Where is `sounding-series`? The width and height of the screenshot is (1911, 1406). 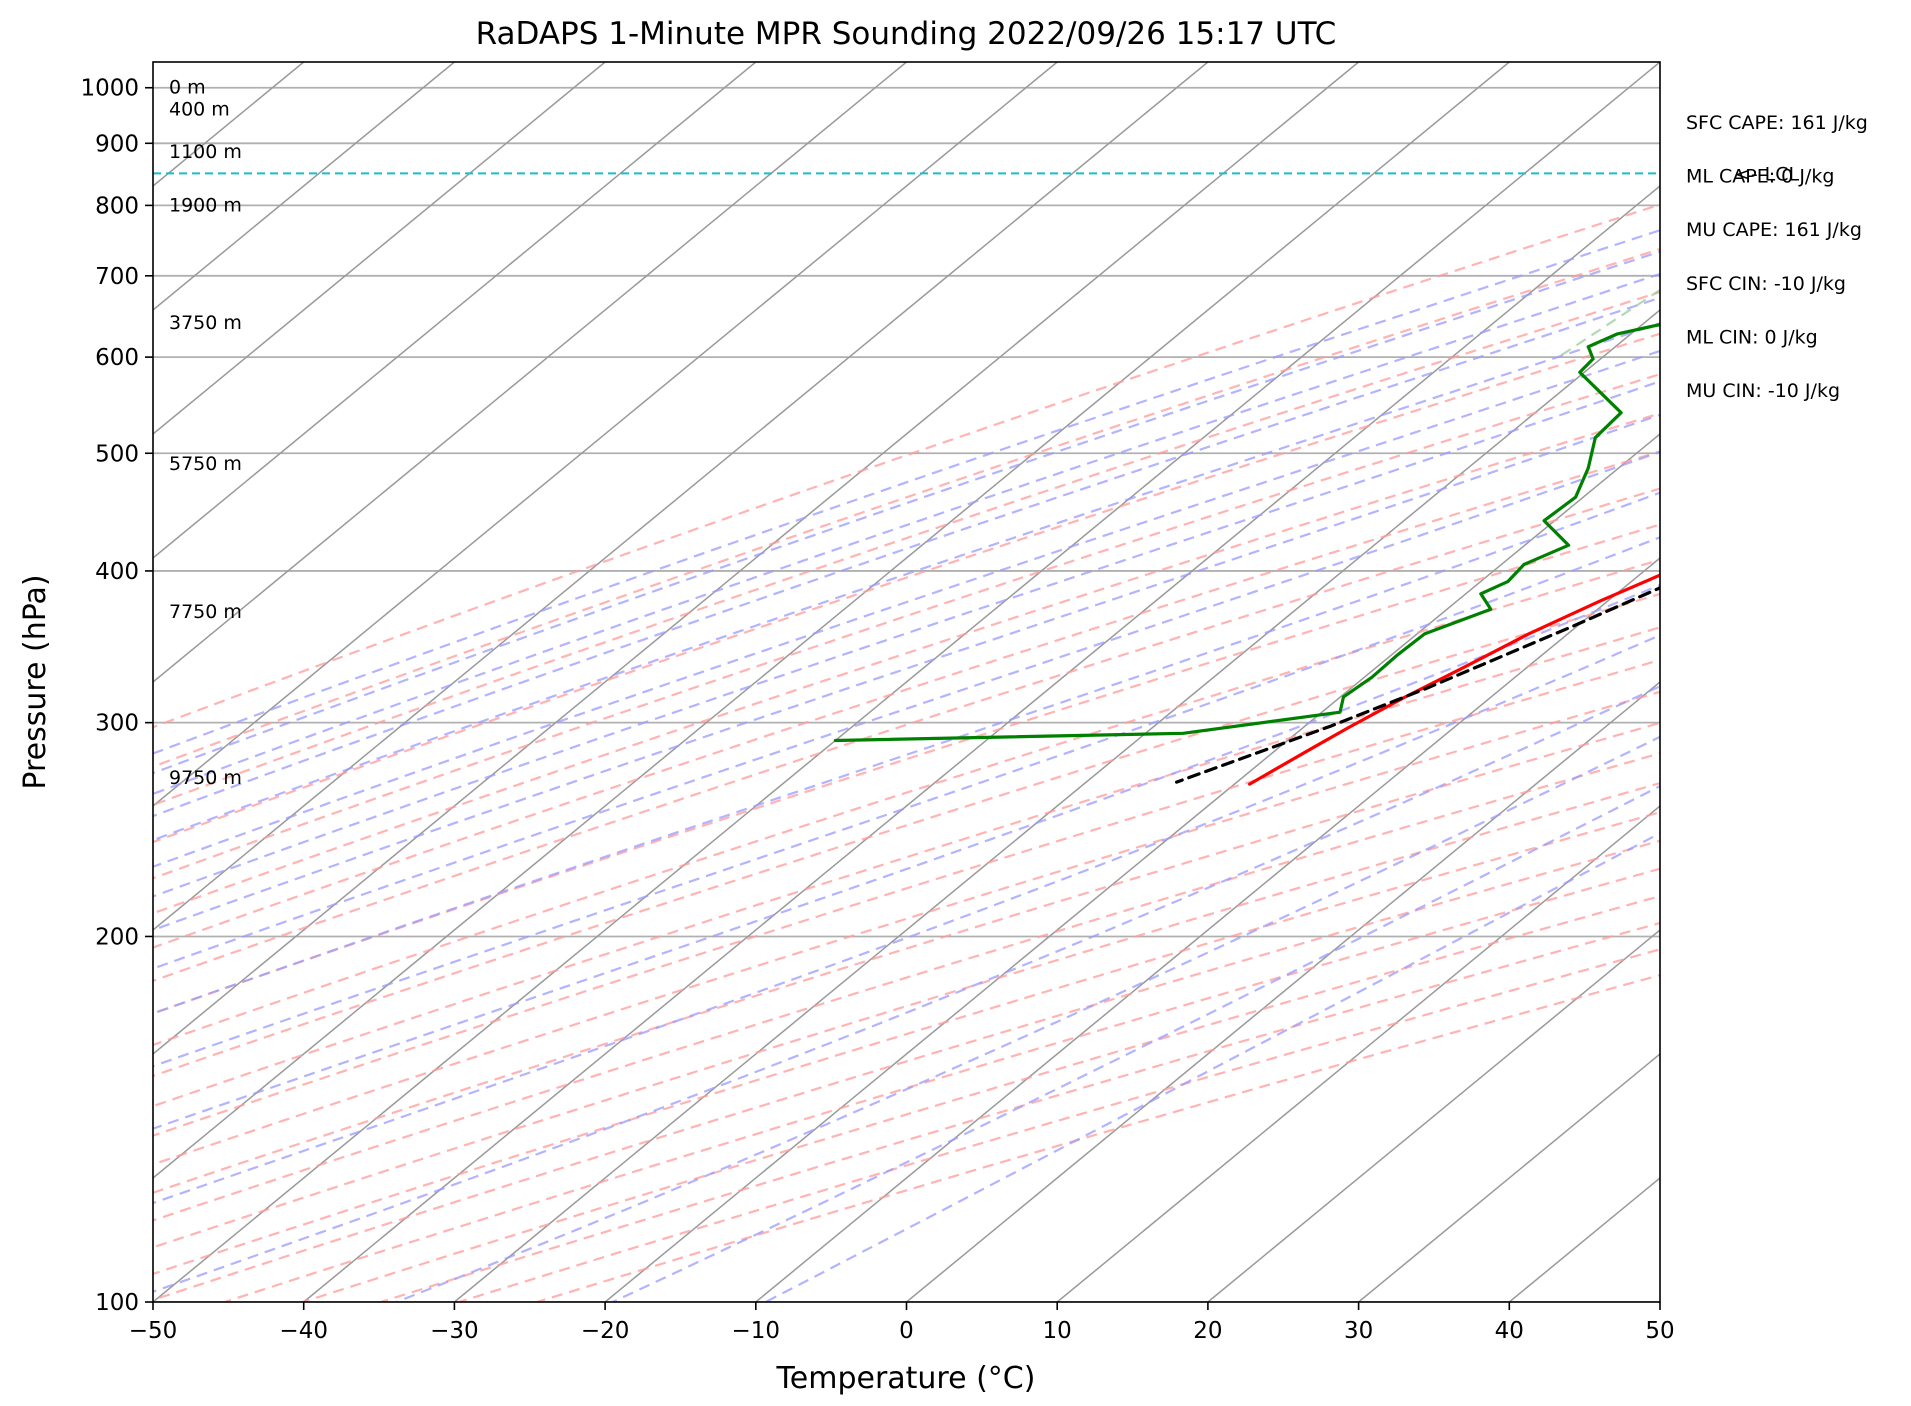
sounding-series is located at coordinates (1246, 554).